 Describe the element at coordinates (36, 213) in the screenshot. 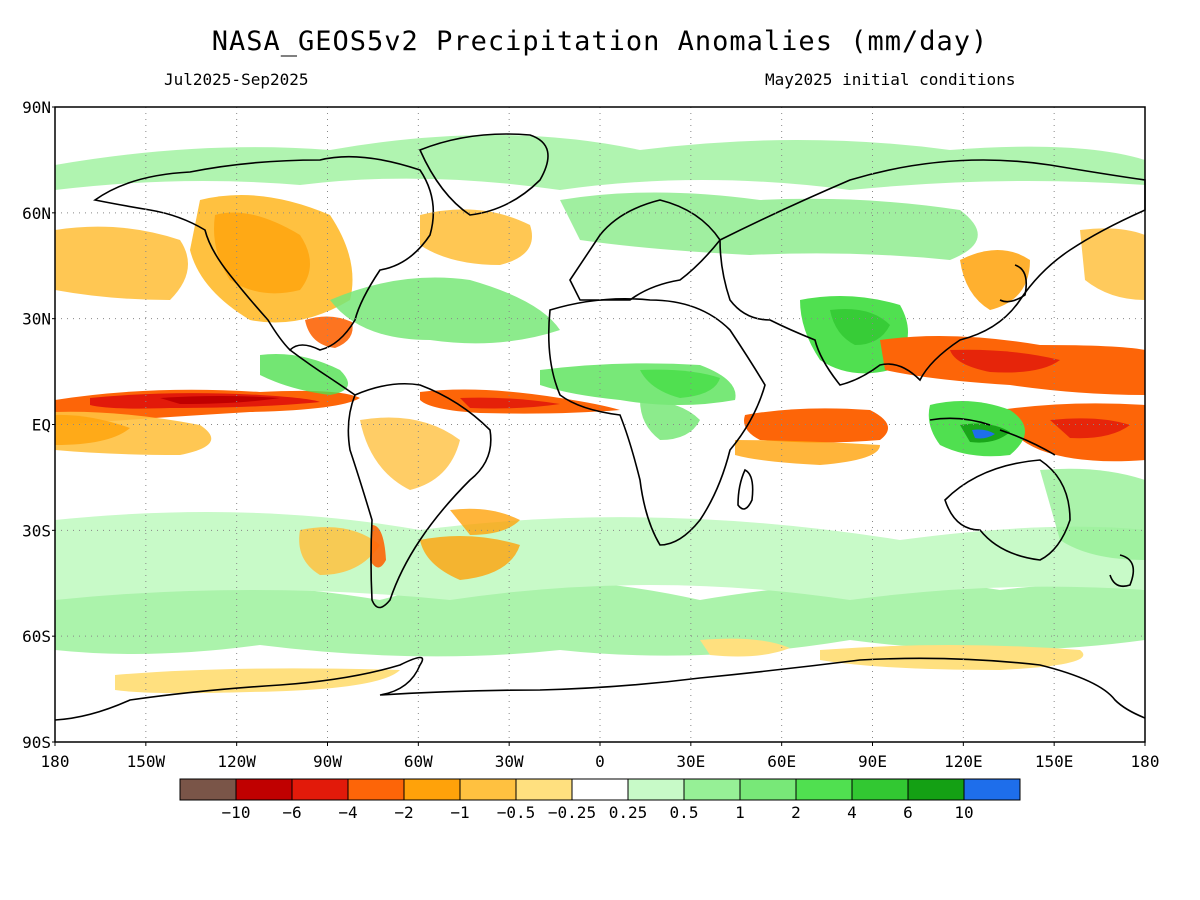

I see `lat-tick-label: 60N` at that location.